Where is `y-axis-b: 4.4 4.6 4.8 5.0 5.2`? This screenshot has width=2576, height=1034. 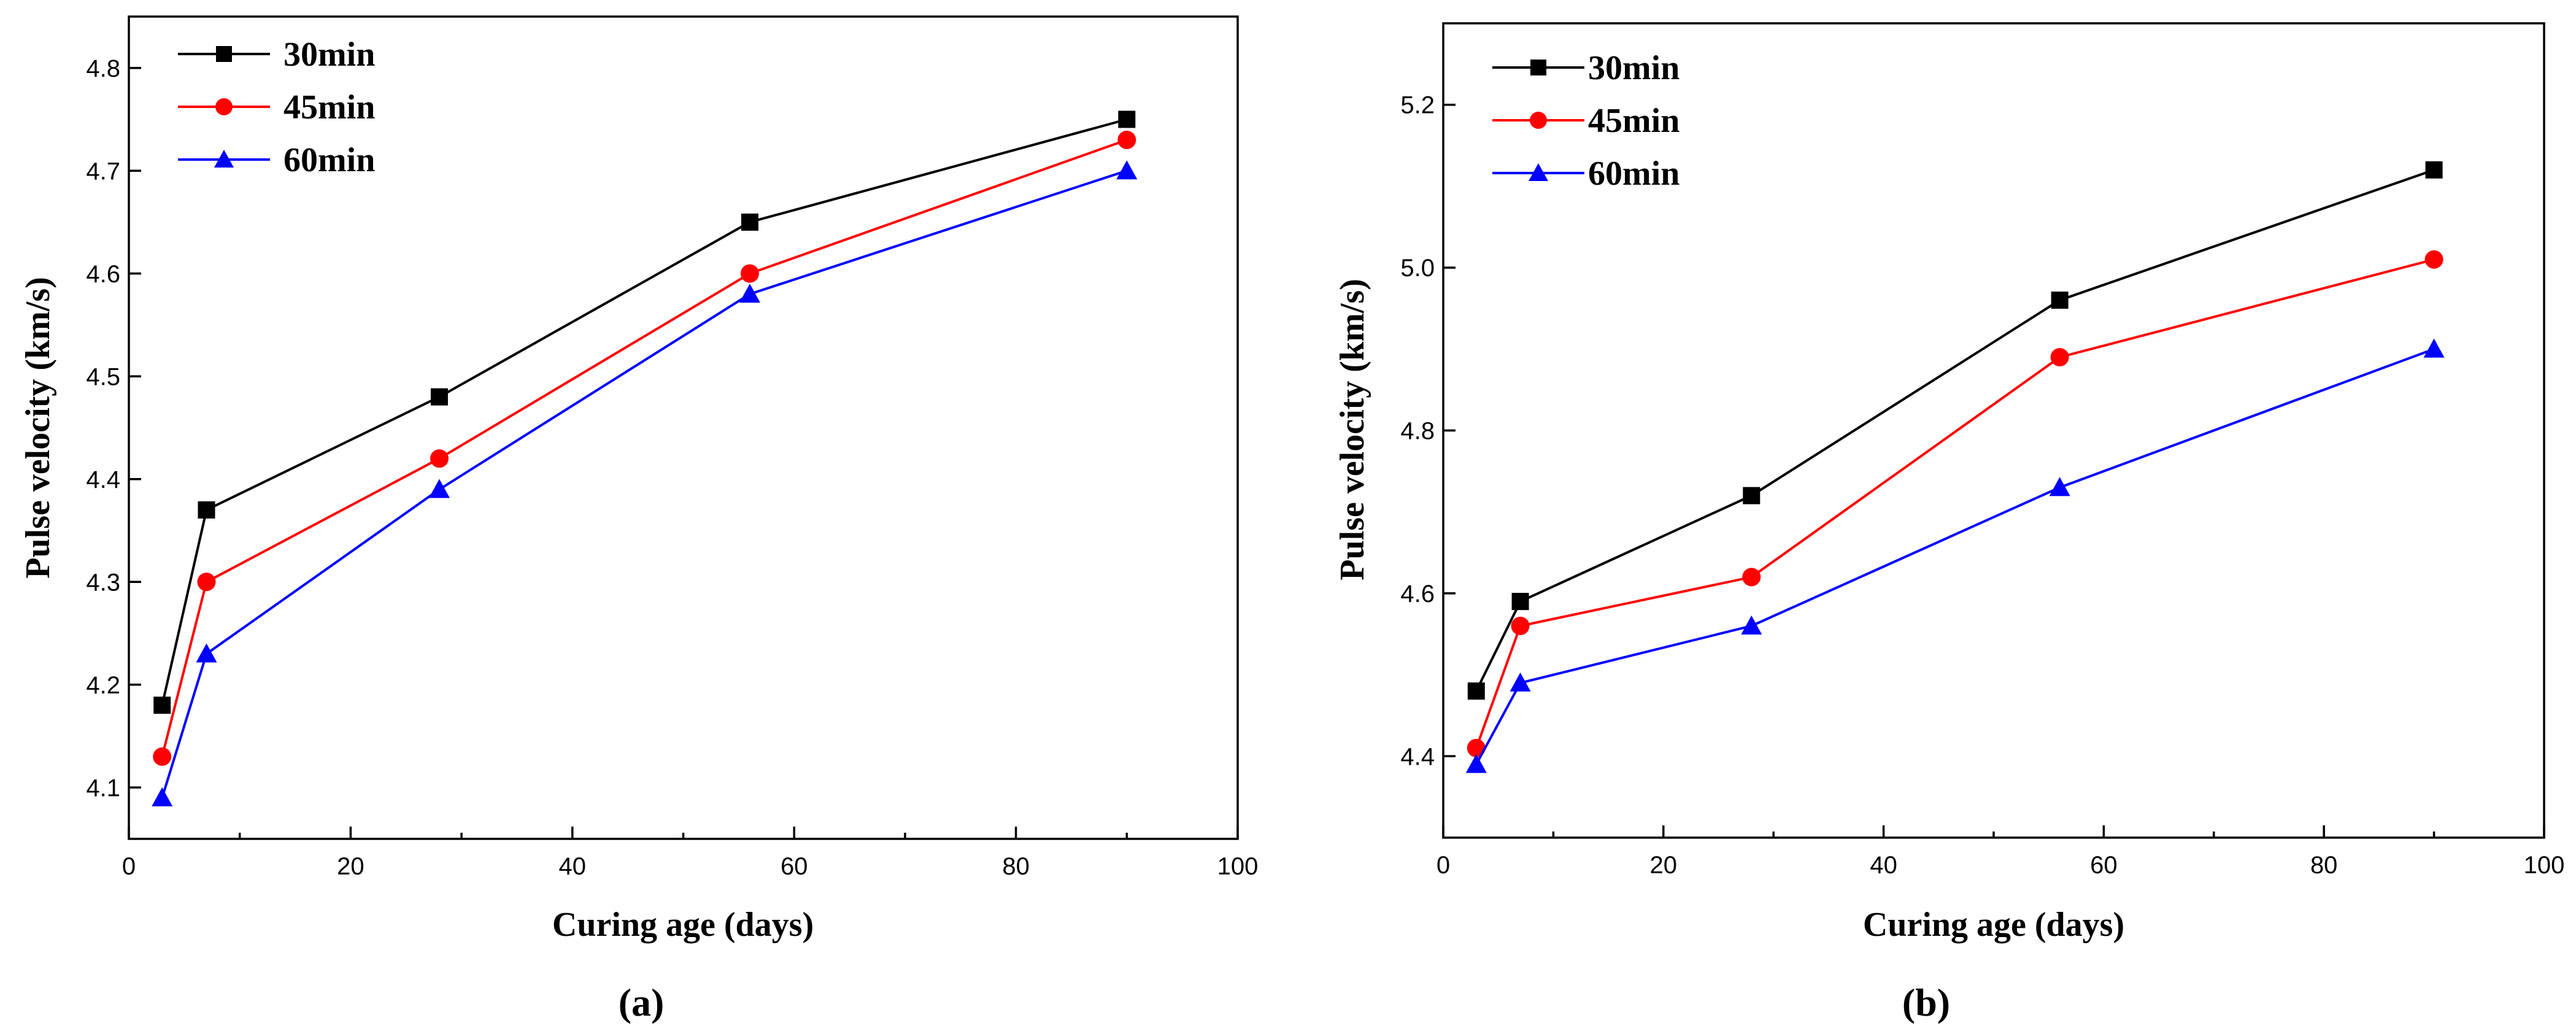
y-axis-b: 4.4 4.6 4.8 5.0 5.2 is located at coordinates (1428, 431).